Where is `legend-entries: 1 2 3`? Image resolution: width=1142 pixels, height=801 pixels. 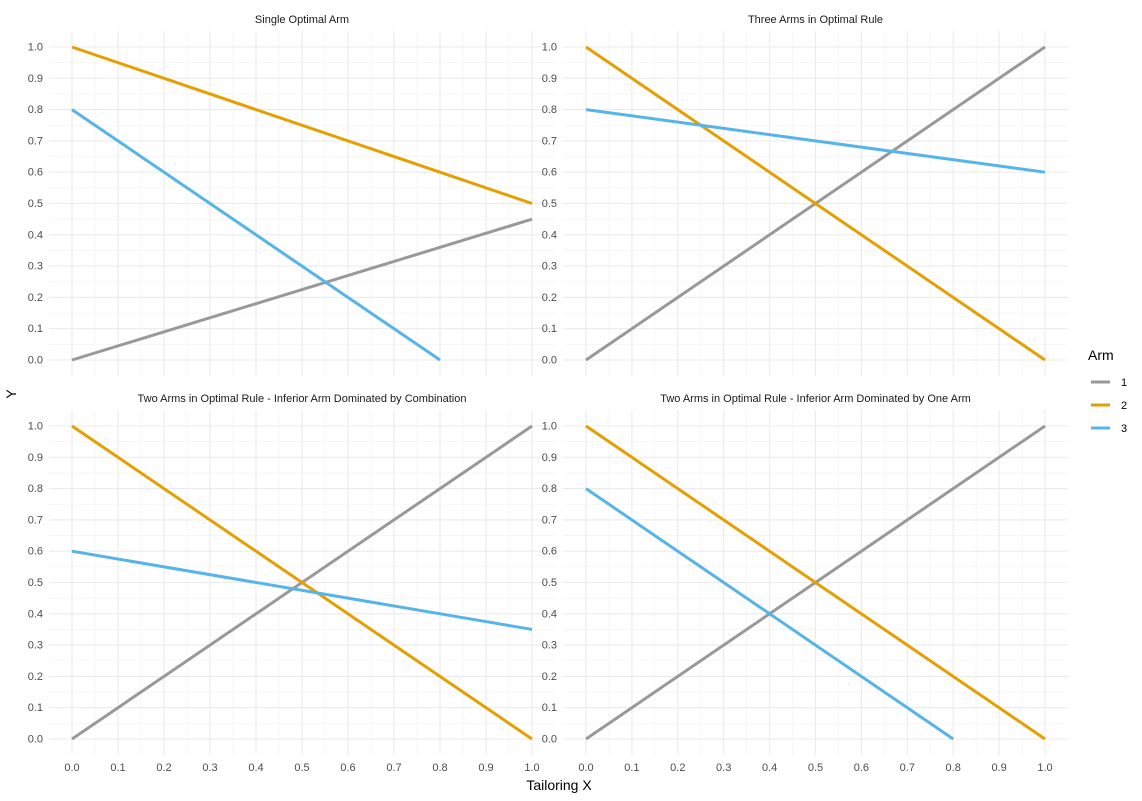
legend-entries: 1 2 3 is located at coordinates (1109, 406).